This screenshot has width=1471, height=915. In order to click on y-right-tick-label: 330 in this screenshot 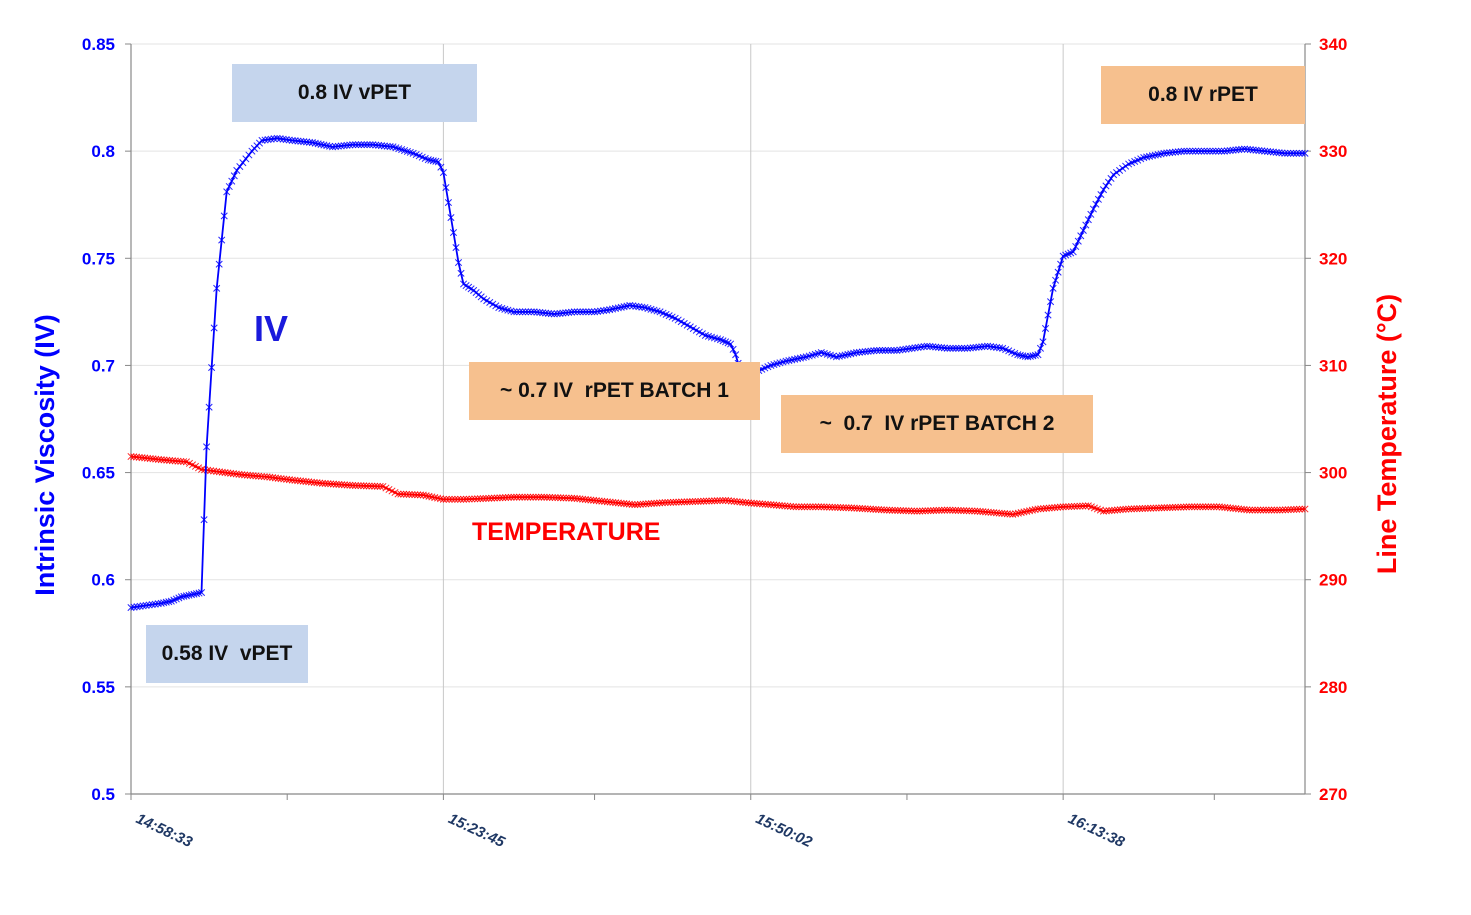, I will do `click(1333, 151)`.